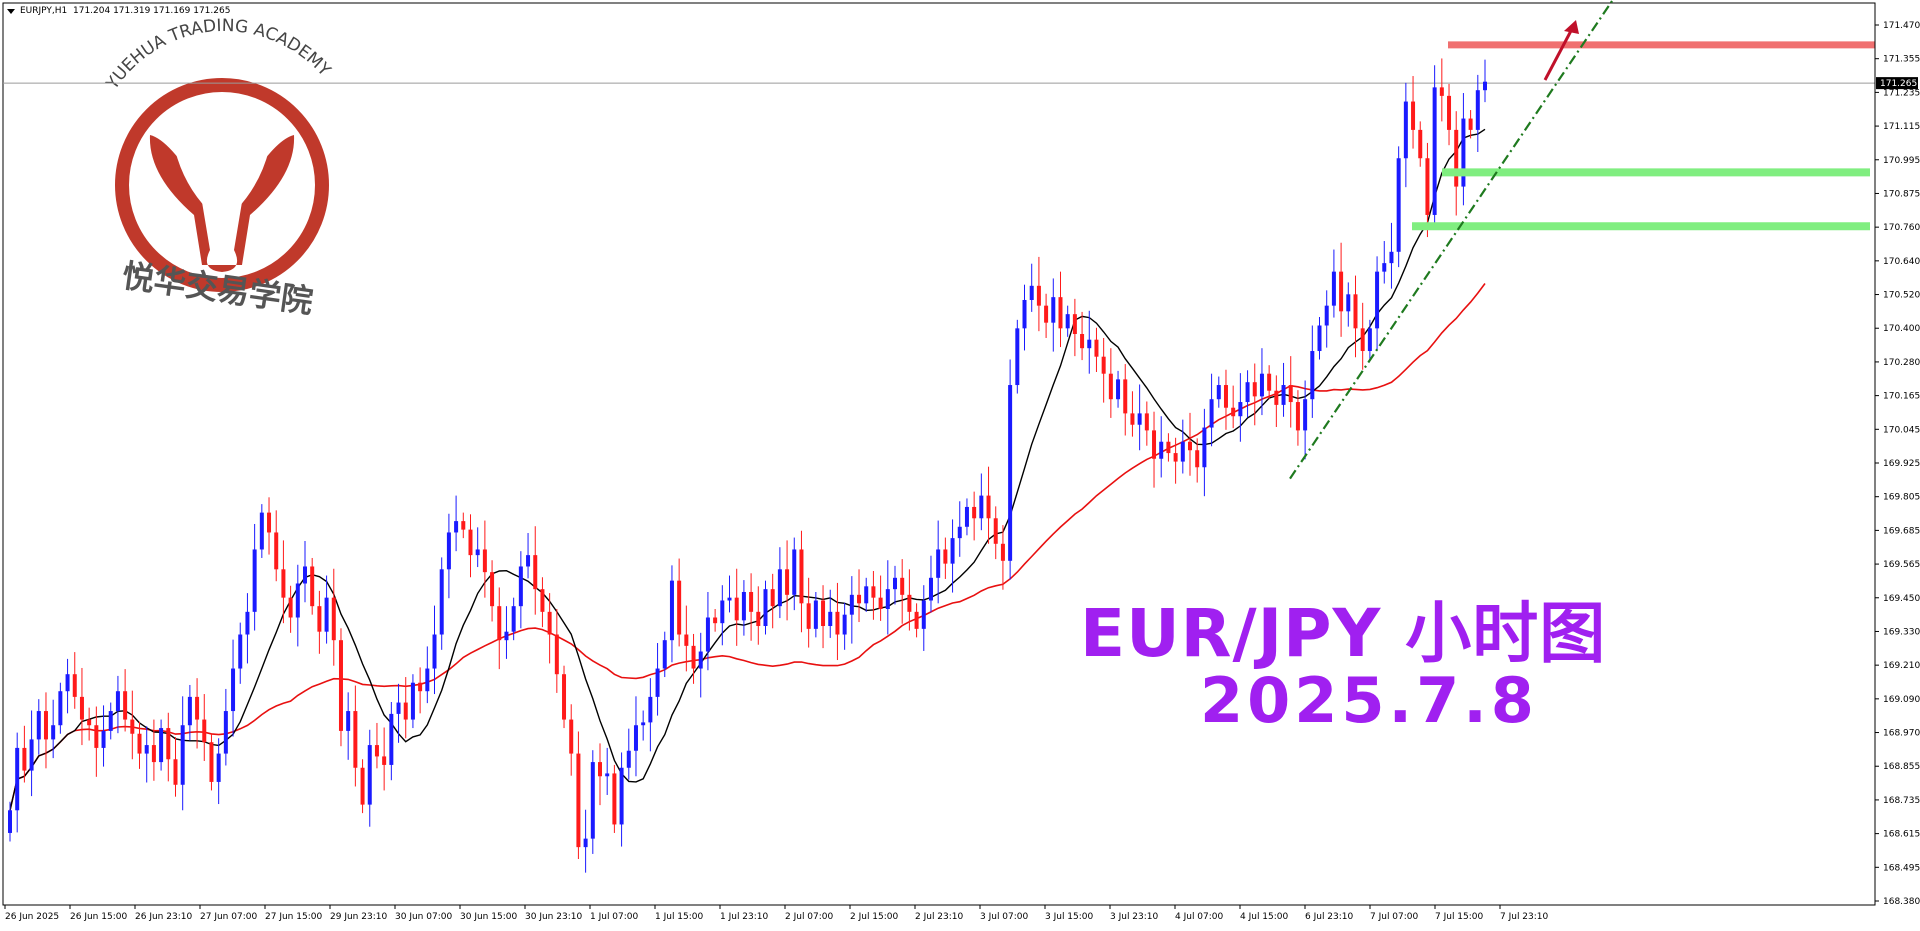  I want to click on price-tick-label: 170.760, so click(1901, 228).